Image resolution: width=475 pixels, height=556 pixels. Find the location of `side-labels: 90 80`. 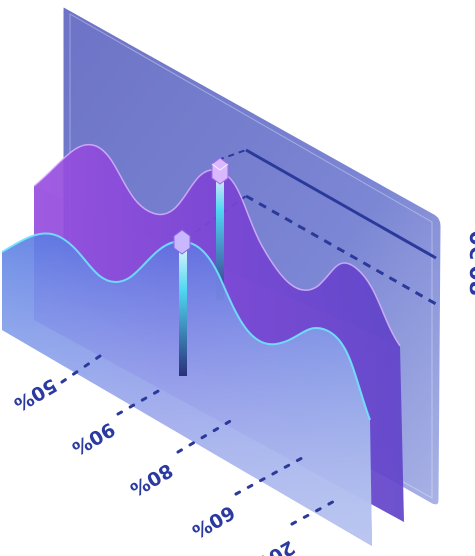

side-labels: 90 80 is located at coordinates (469, 263).